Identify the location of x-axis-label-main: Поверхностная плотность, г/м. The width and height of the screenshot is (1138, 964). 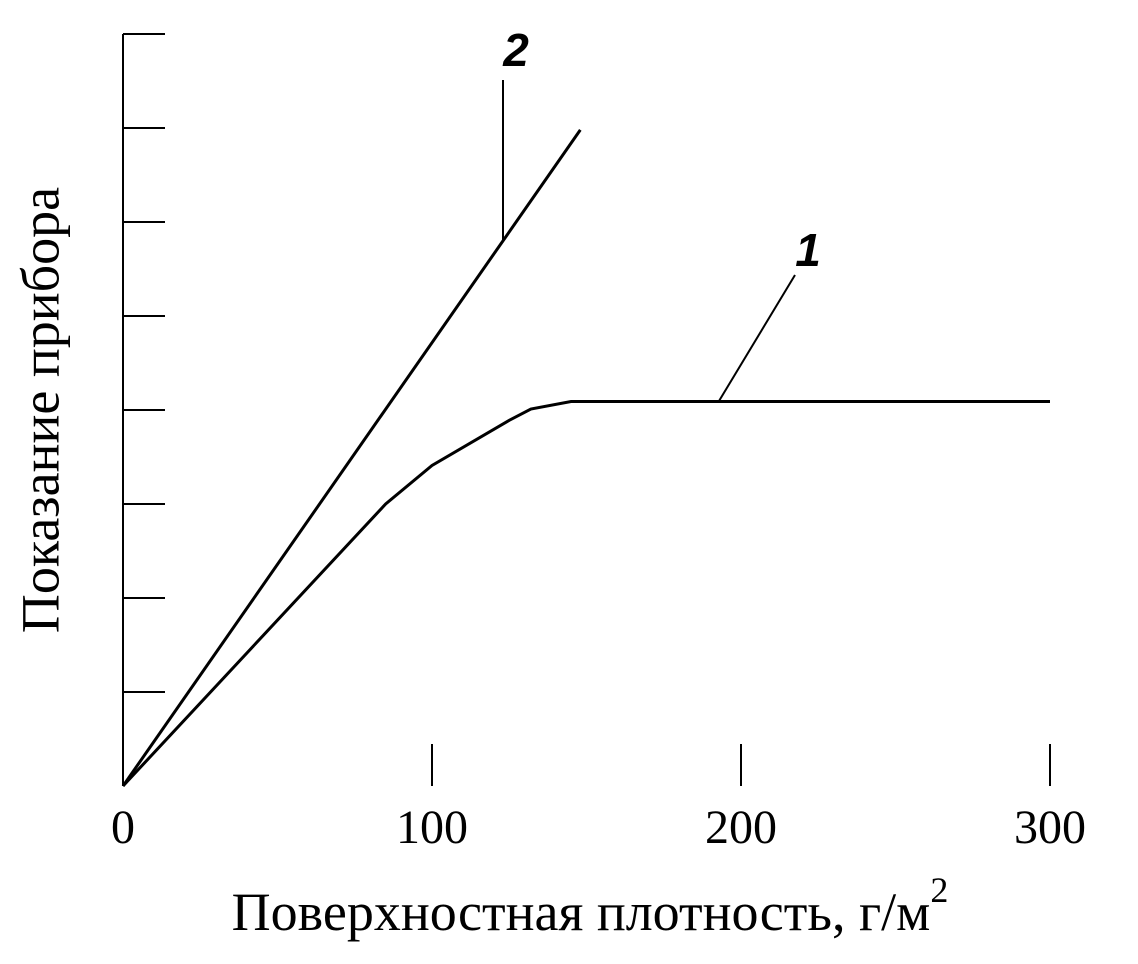
(581, 912).